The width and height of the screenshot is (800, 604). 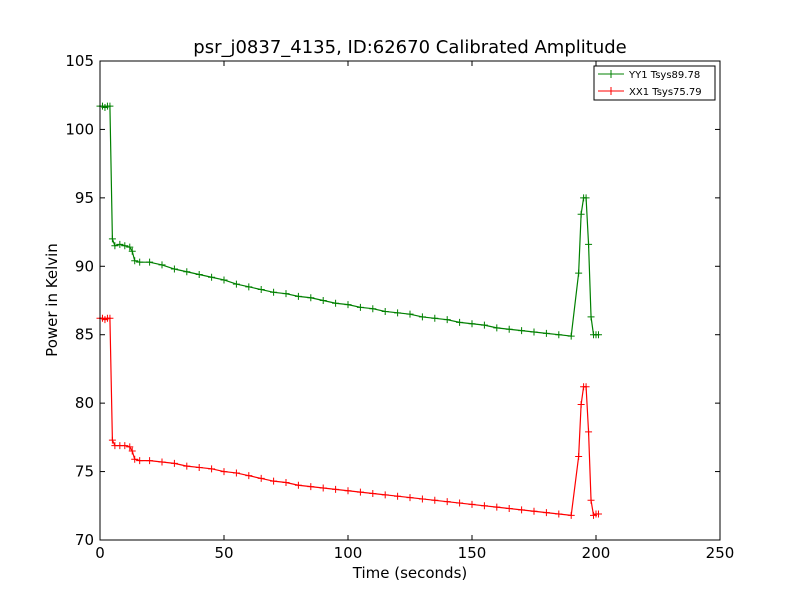 What do you see at coordinates (79, 61) in the screenshot?
I see `y-tick-label: 105` at bounding box center [79, 61].